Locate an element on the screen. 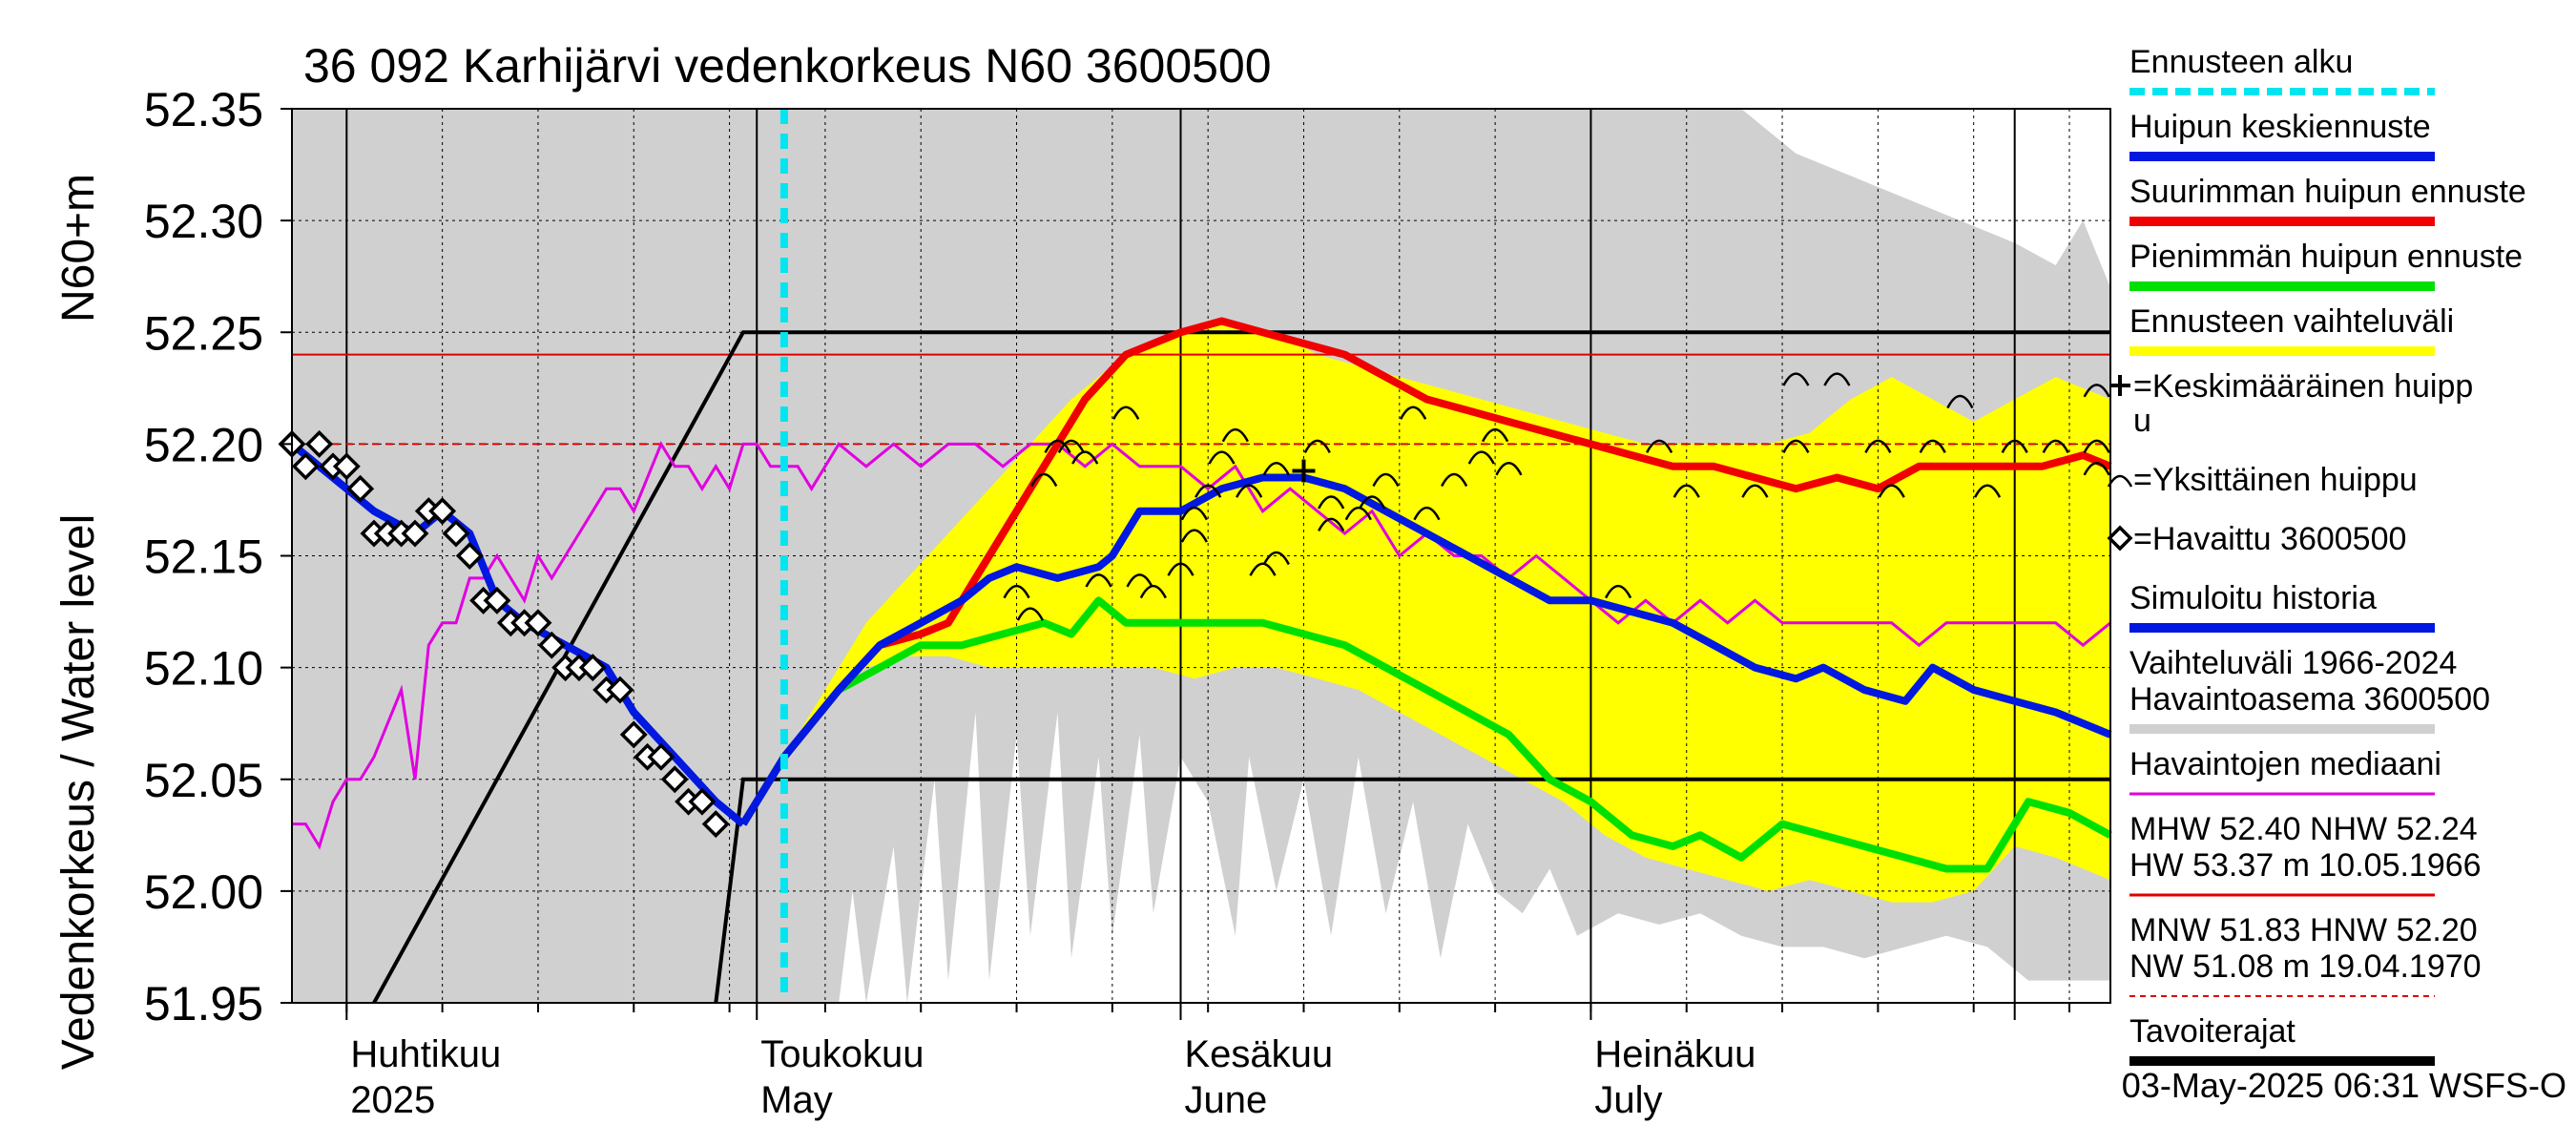  x-month-label-en: July is located at coordinates (1628, 1100).